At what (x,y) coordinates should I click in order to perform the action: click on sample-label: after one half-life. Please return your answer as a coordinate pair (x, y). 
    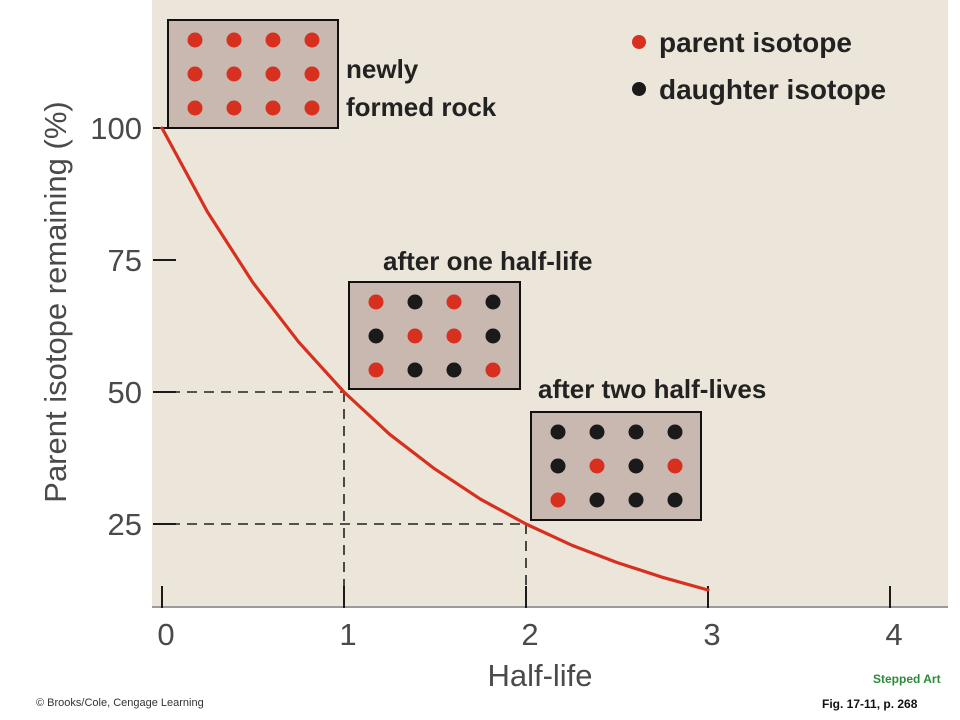
    Looking at the image, I should click on (487, 261).